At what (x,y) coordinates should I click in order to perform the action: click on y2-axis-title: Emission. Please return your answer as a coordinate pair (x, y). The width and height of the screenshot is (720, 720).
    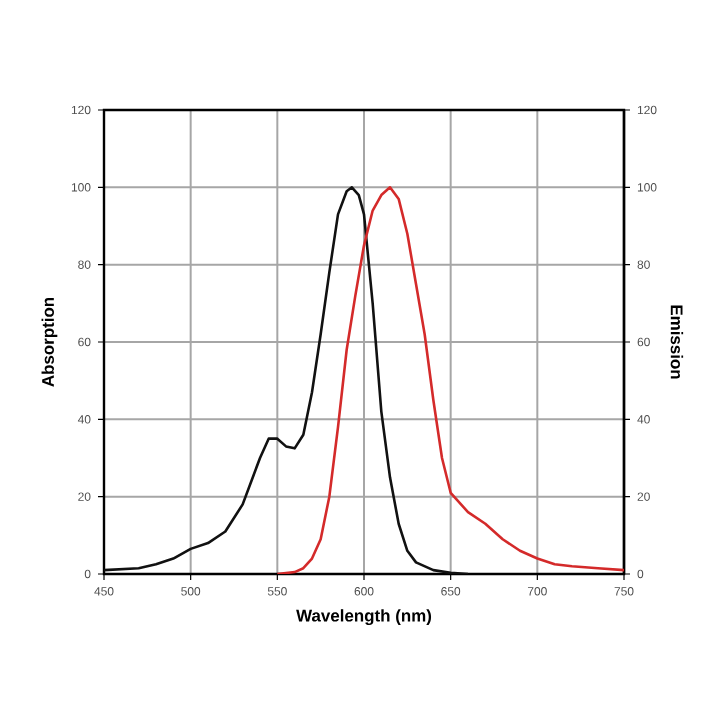
    Looking at the image, I should click on (677, 342).